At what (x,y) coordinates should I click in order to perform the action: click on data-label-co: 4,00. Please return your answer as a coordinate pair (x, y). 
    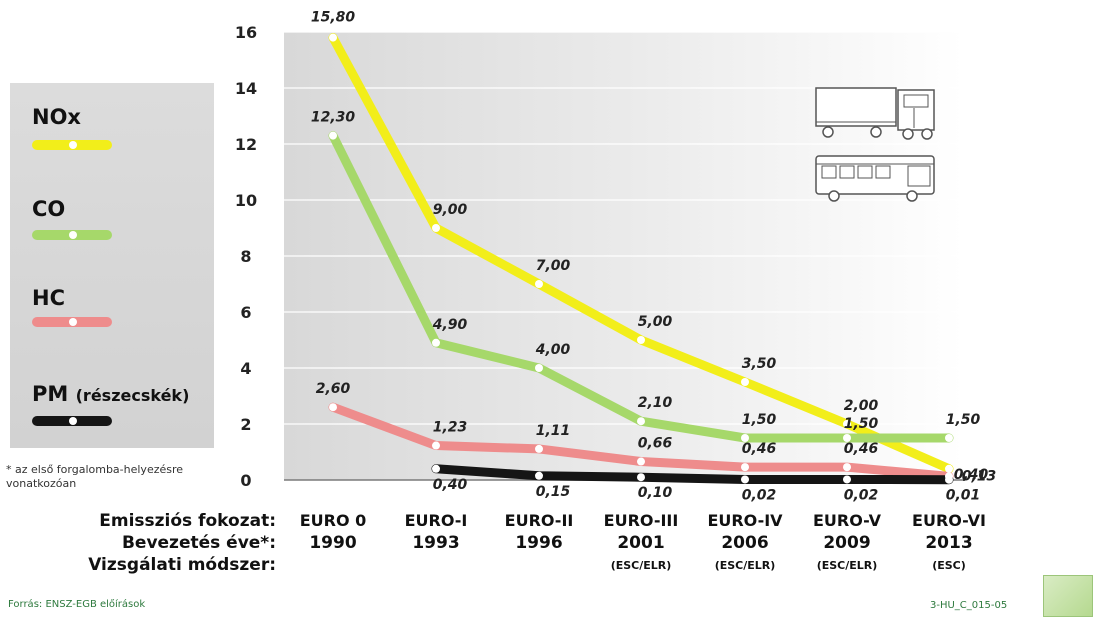
    Looking at the image, I should click on (553, 350).